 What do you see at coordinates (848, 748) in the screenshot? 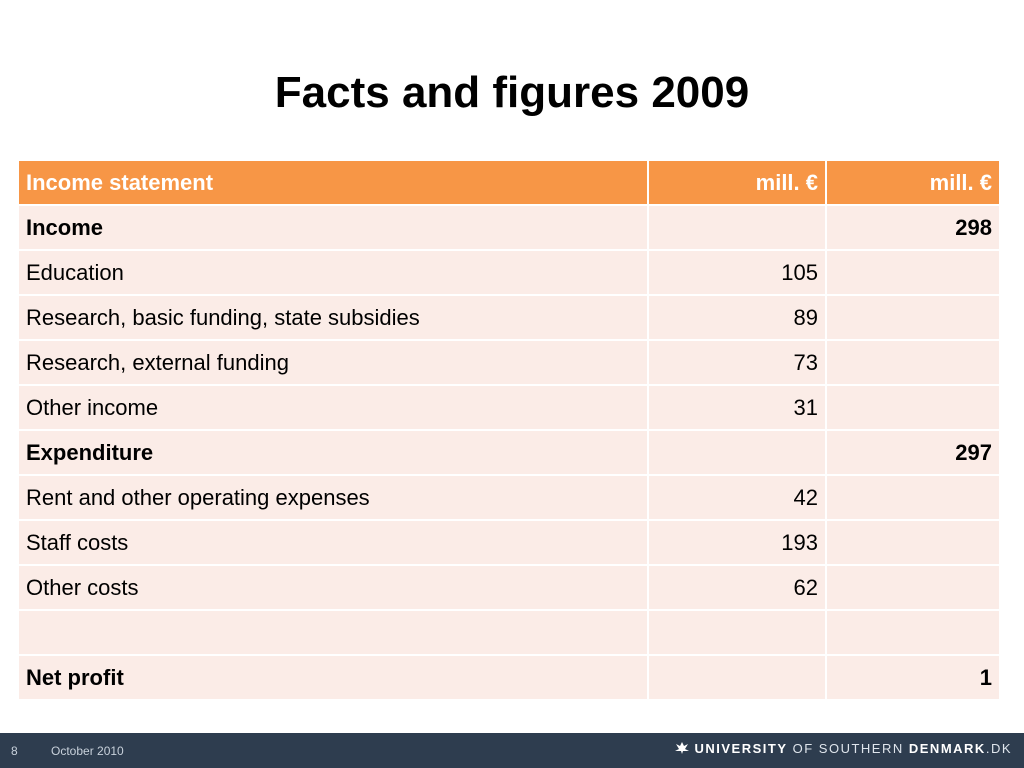
I see `brand-word-of-southern: OF SOUTHERN` at bounding box center [848, 748].